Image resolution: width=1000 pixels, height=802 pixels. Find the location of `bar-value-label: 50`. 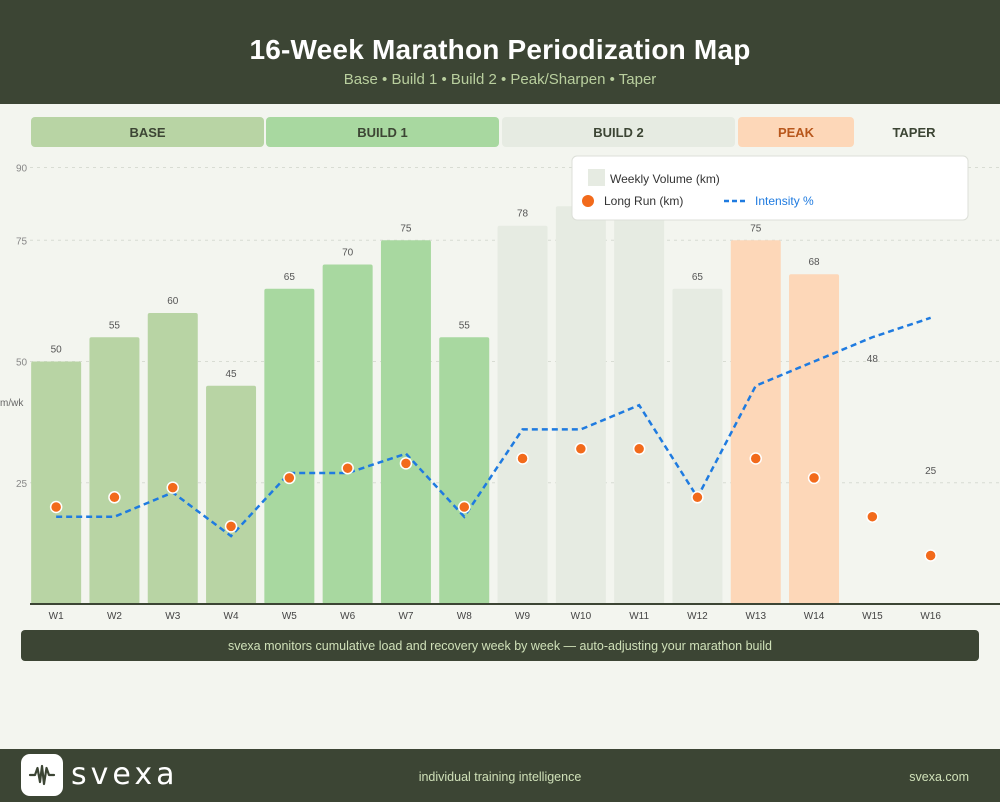

bar-value-label: 50 is located at coordinates (57, 350).